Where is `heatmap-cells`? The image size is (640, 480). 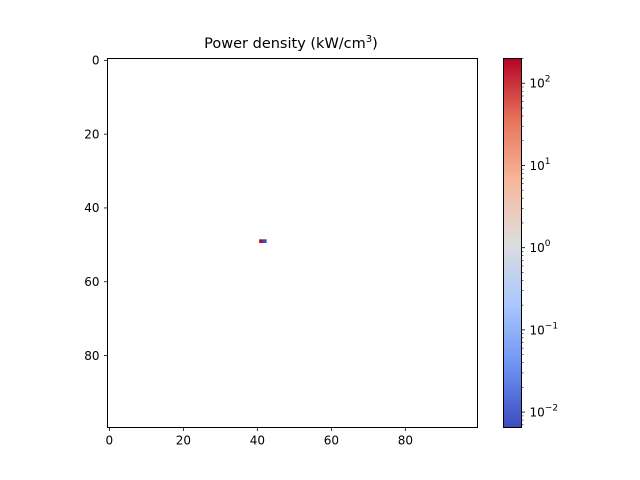 heatmap-cells is located at coordinates (263, 241).